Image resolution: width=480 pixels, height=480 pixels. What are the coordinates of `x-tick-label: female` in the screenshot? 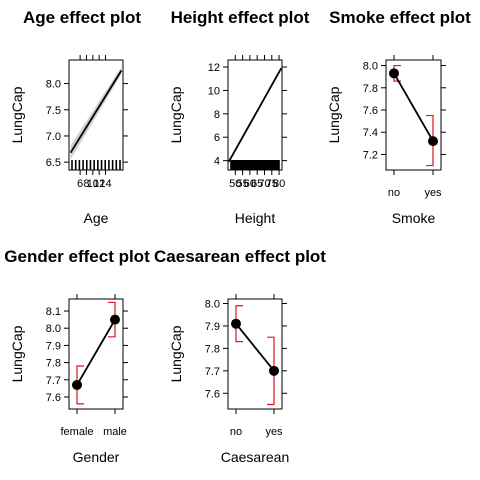 It's located at (76, 432).